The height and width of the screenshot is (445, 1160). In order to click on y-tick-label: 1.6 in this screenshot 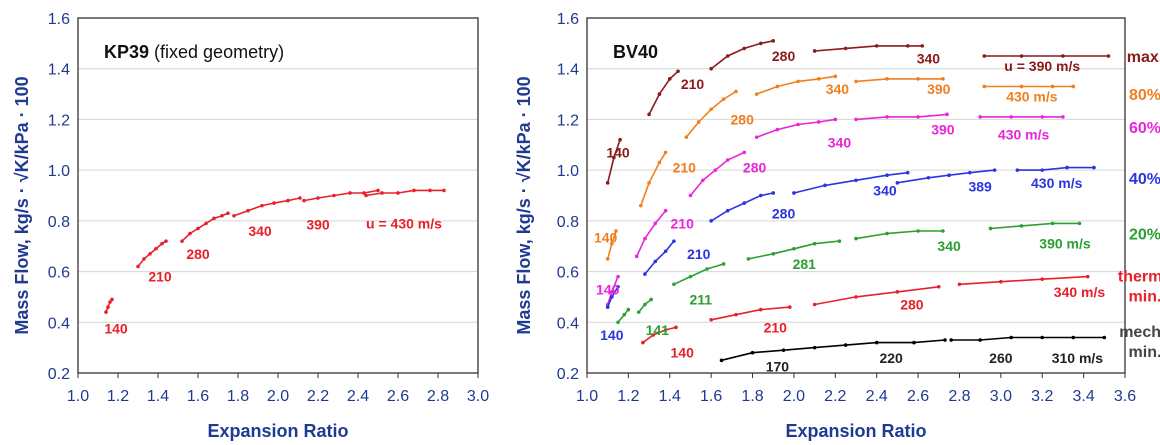, I will do `click(59, 19)`.